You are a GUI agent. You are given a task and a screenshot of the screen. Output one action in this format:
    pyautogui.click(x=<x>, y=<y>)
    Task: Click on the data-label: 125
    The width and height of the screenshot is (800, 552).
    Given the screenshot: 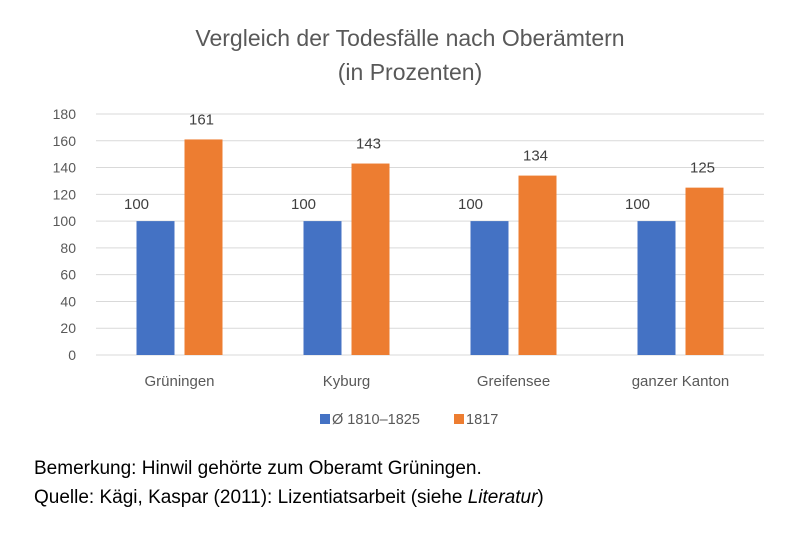 What is the action you would take?
    pyautogui.click(x=702, y=168)
    